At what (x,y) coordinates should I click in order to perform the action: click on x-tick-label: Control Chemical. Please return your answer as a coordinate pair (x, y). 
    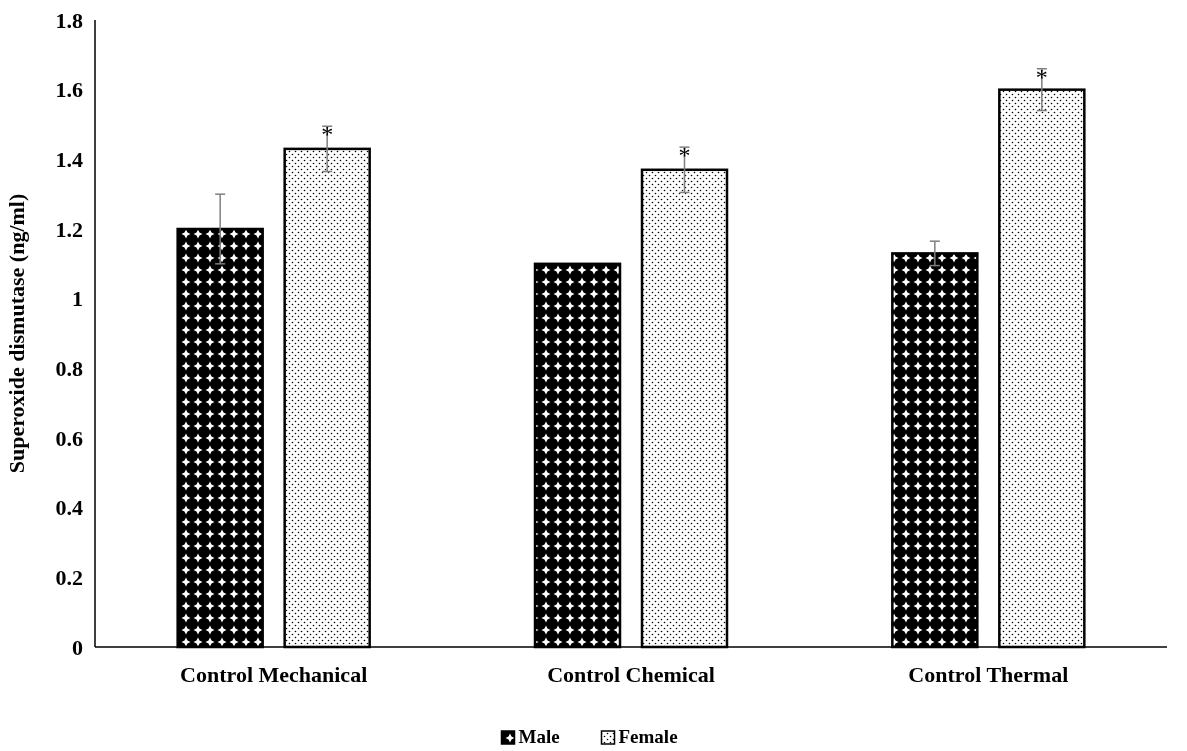
    Looking at the image, I should click on (631, 674).